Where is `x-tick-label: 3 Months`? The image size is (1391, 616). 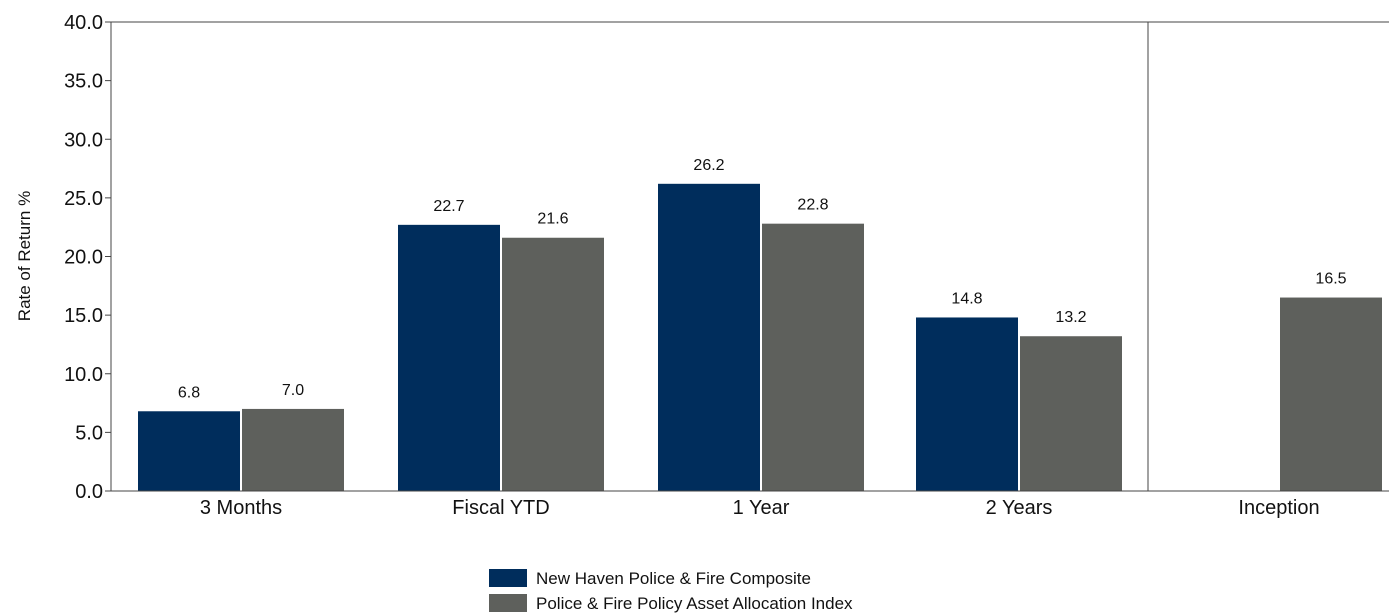 x-tick-label: 3 Months is located at coordinates (241, 508).